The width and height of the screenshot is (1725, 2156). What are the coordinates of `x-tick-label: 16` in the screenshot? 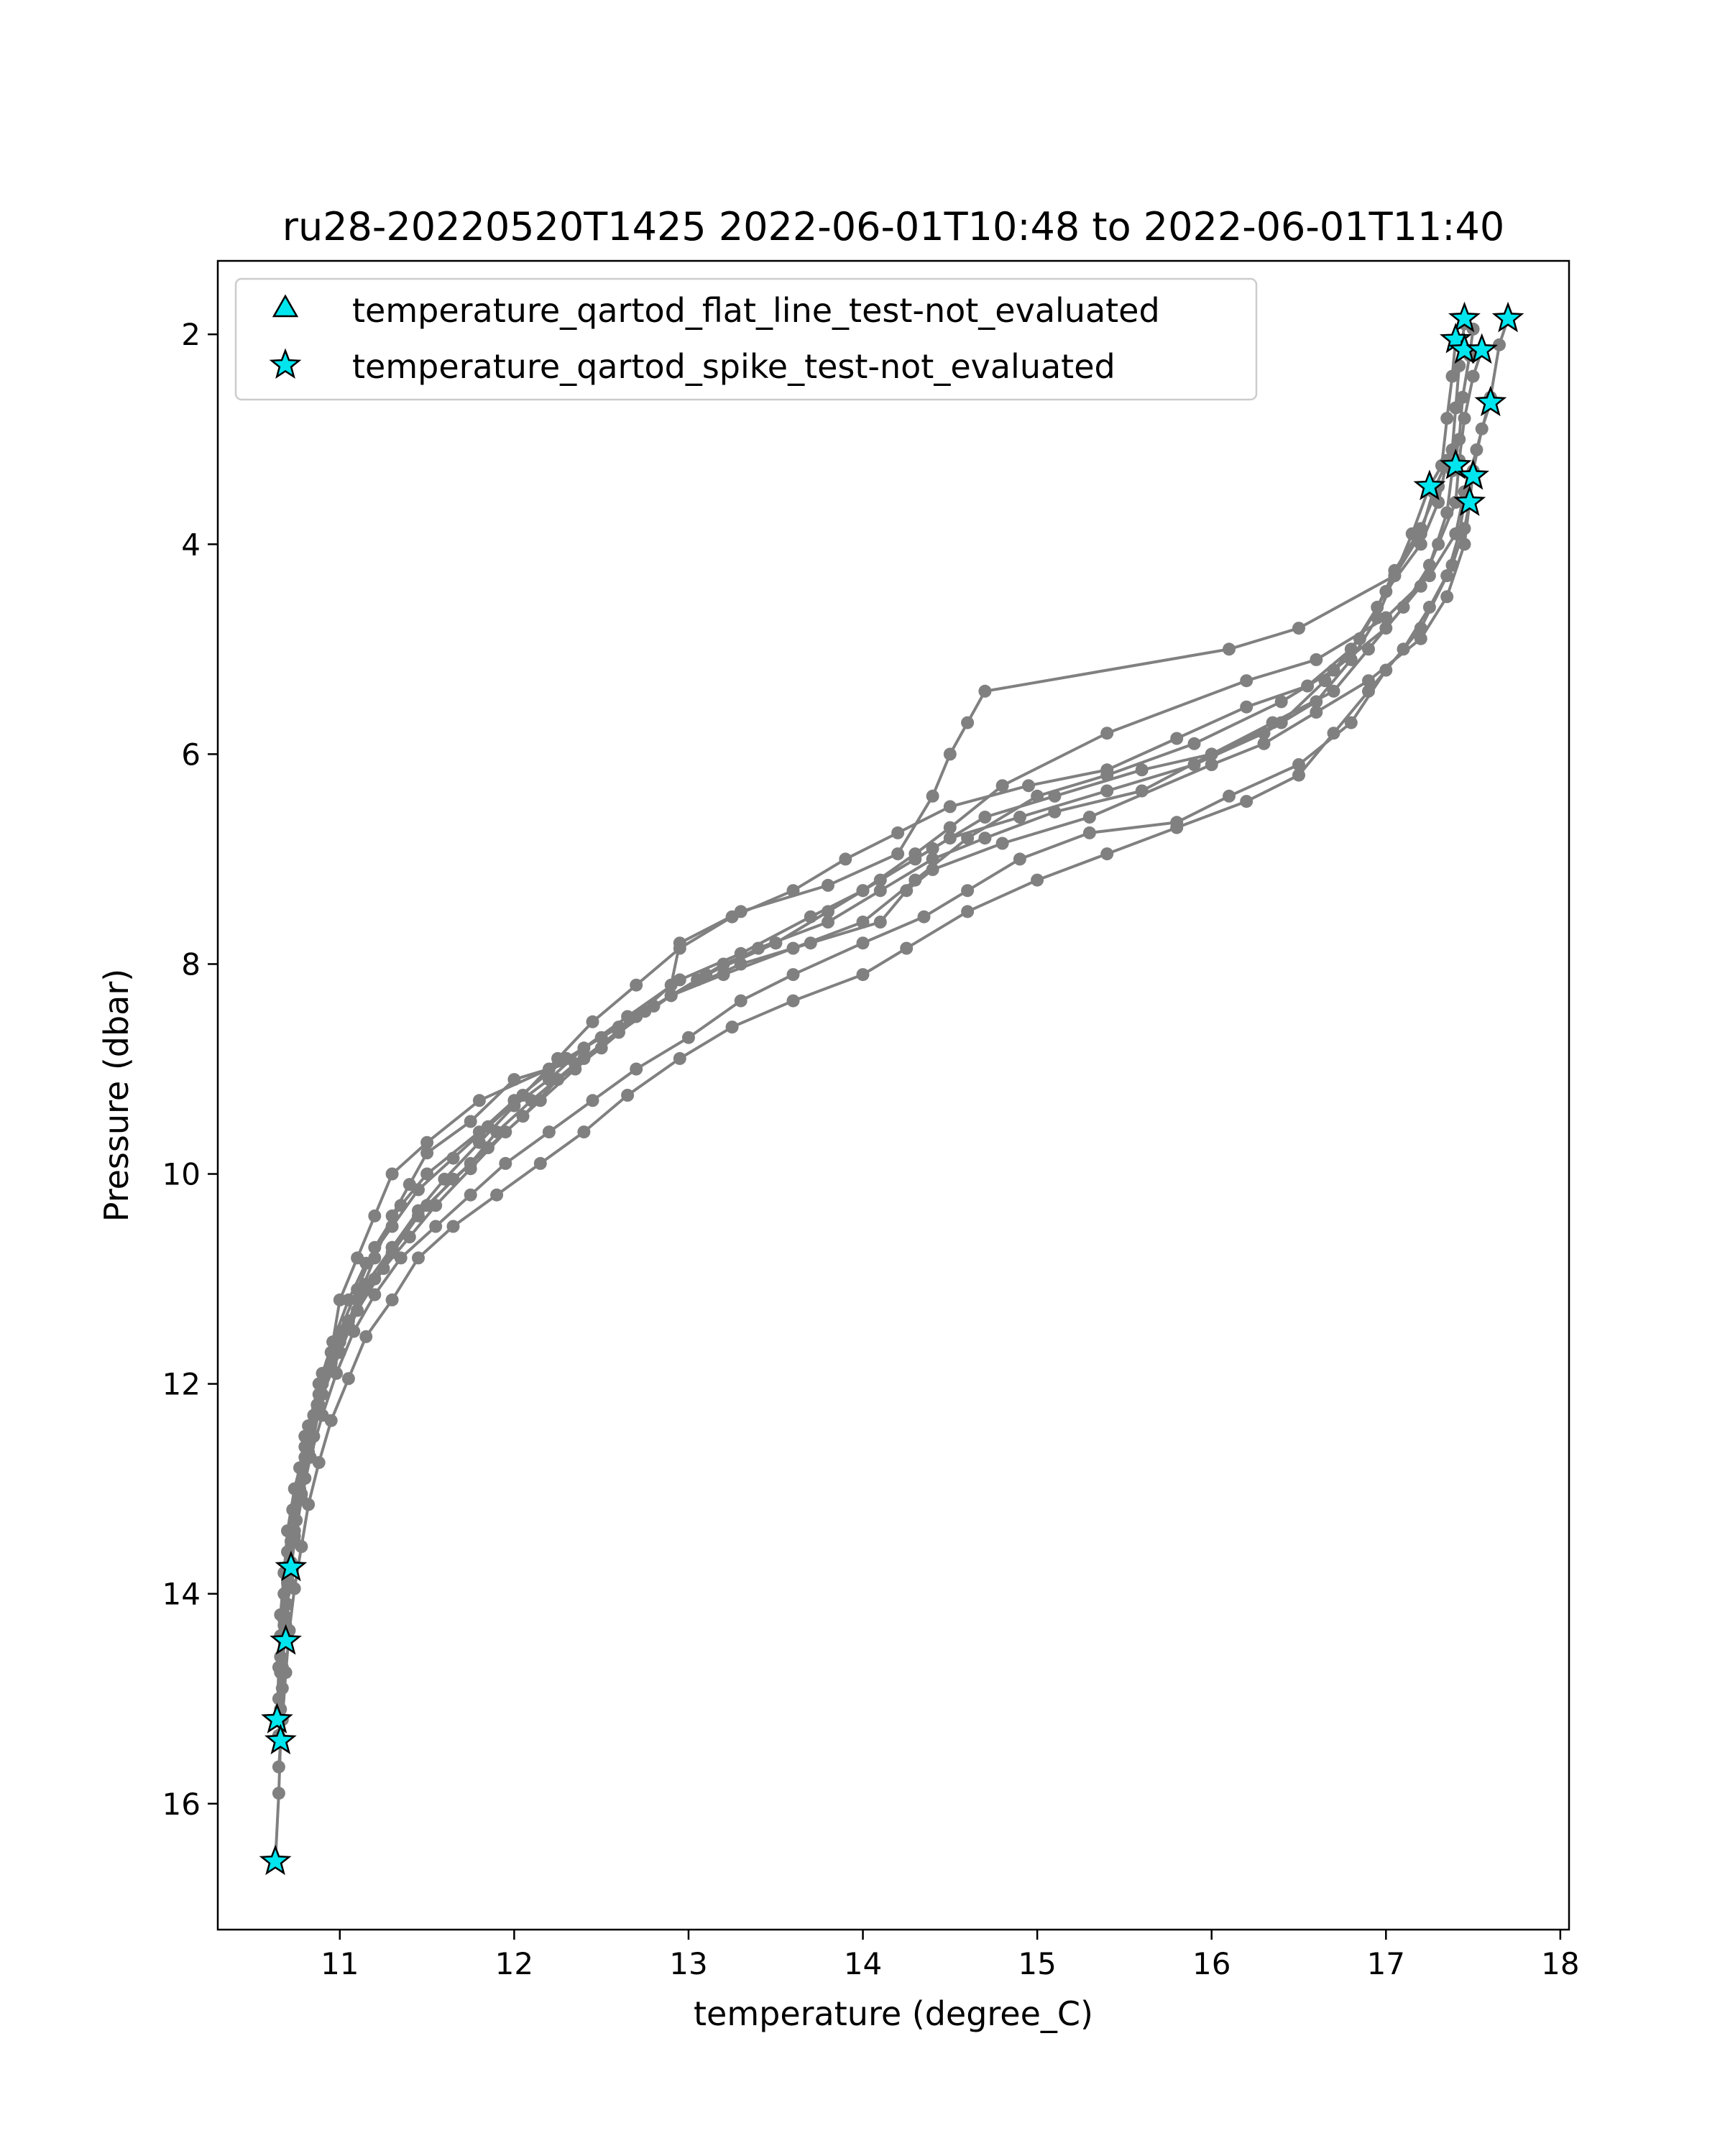 It's located at (1211, 1964).